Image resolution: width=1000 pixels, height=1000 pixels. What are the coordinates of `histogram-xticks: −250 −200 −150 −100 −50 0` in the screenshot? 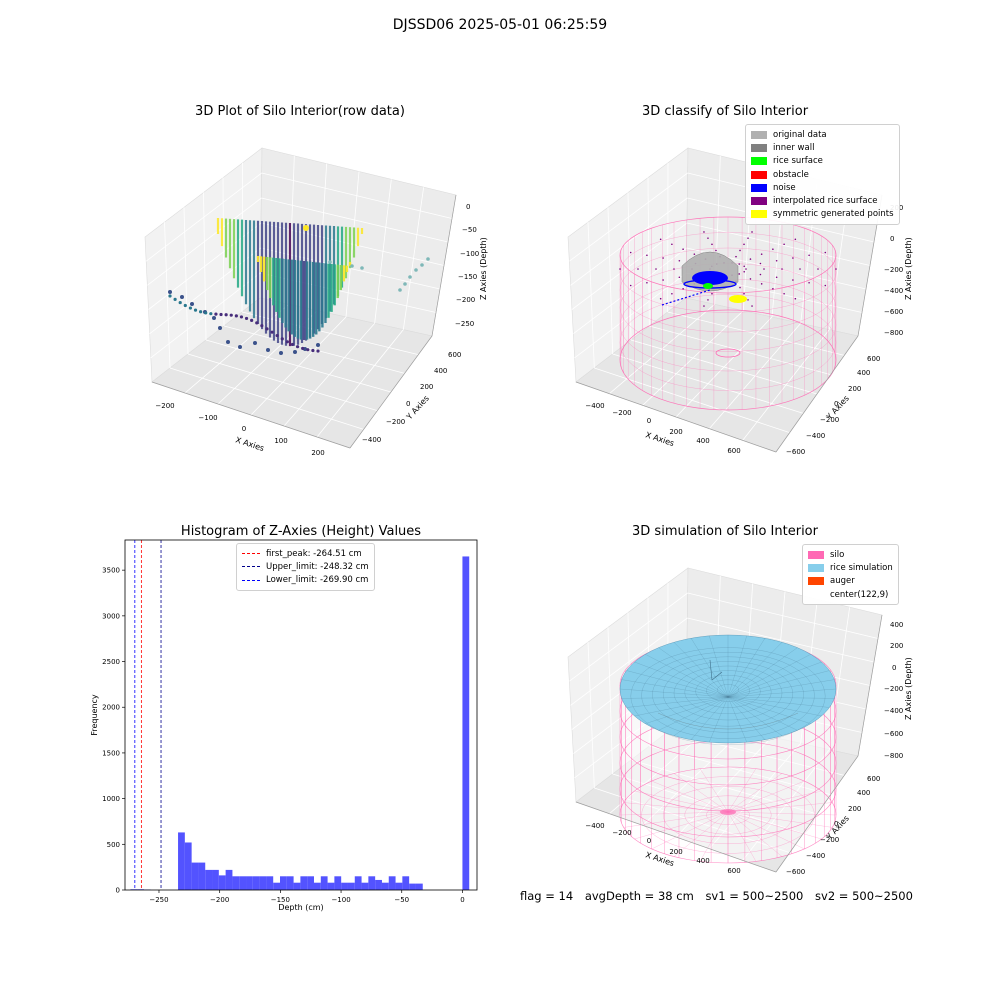 It's located at (307, 897).